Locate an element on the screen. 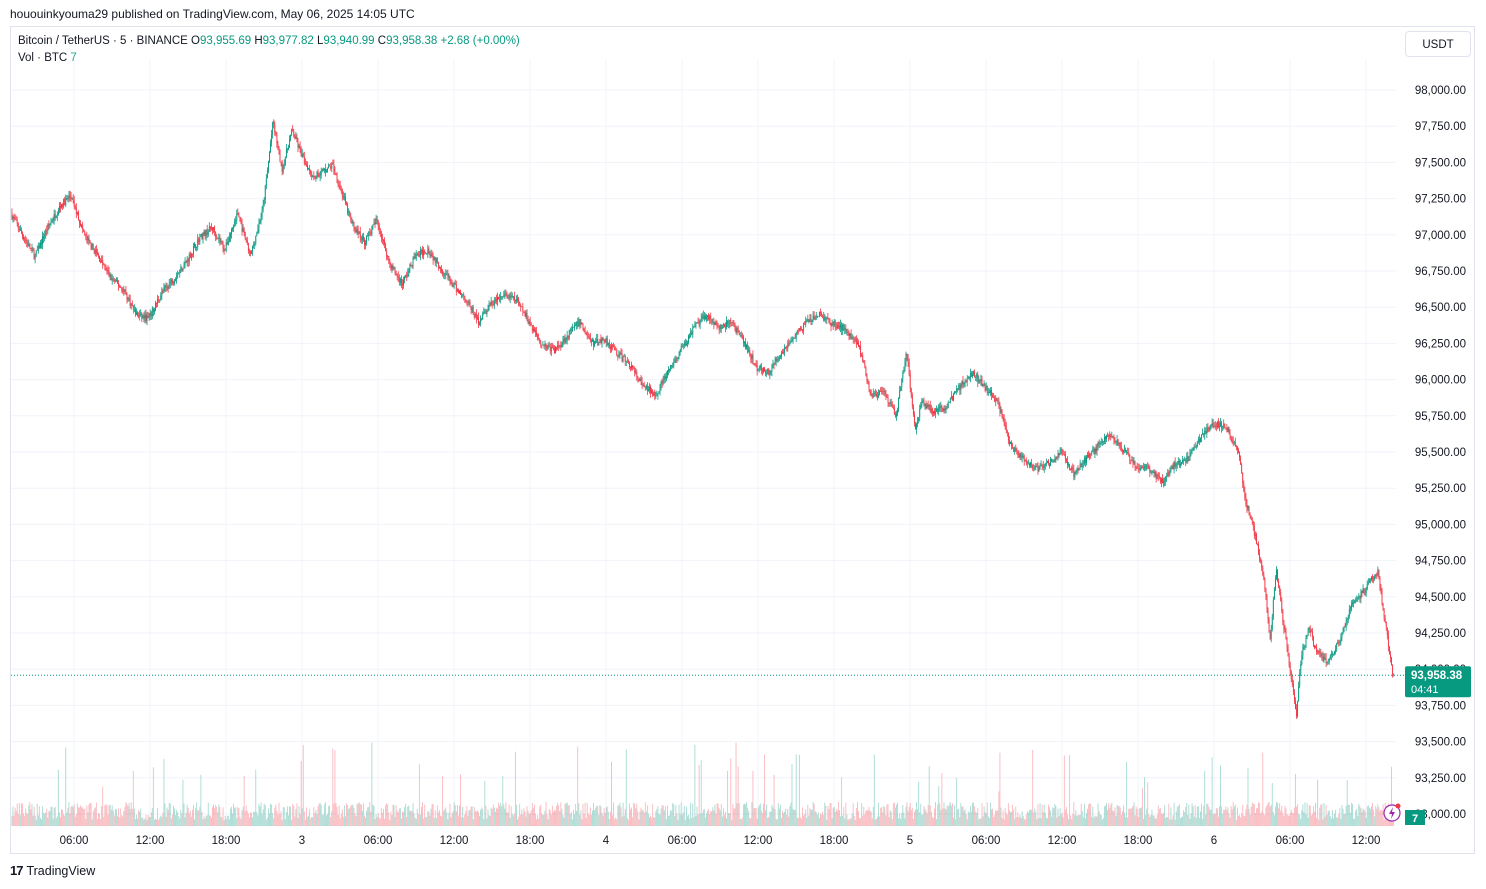 This screenshot has height=889, width=1486. price-tick-label: 96,750.00 is located at coordinates (1440, 272).